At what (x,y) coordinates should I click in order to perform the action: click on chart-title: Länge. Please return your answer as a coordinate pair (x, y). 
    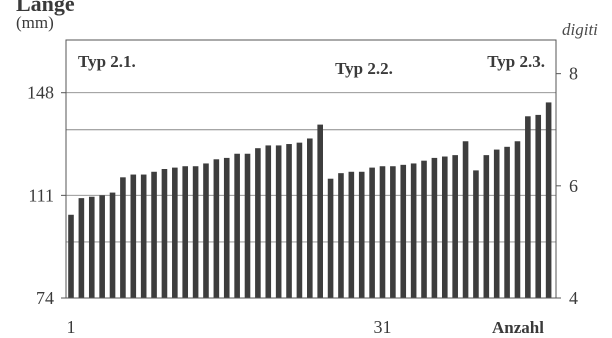
    Looking at the image, I should click on (45, 8).